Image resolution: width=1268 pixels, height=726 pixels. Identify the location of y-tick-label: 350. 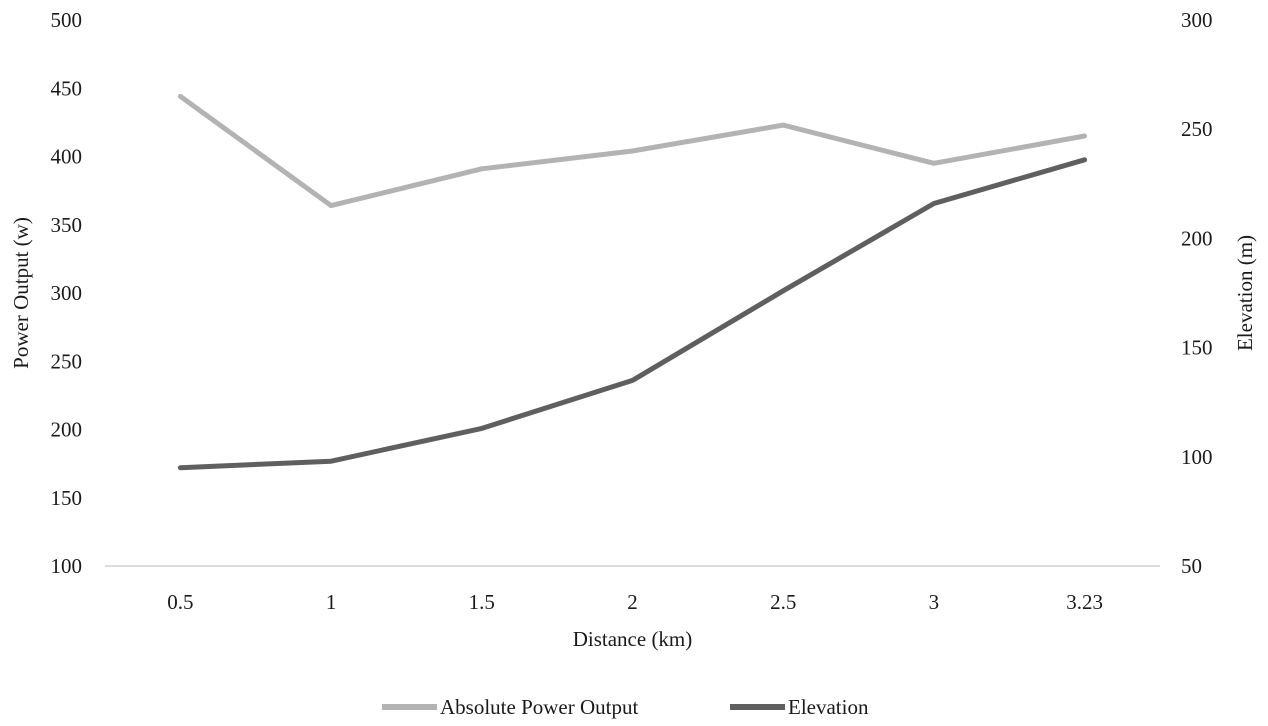
(67, 225).